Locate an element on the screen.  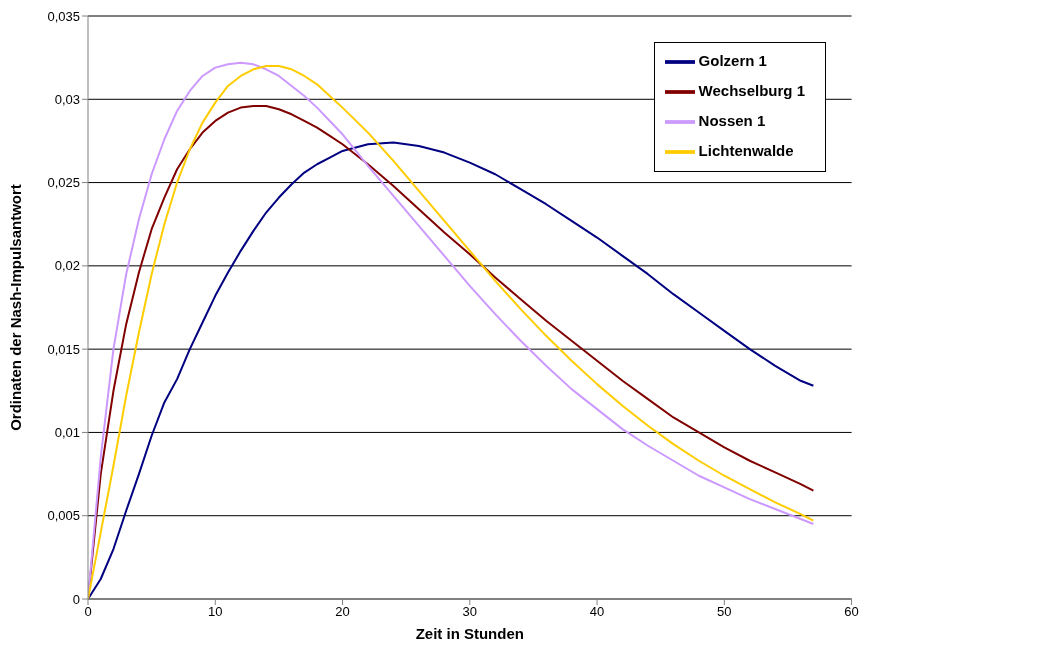
x-axis-title: Zeit in Stunden is located at coordinates (469, 633).